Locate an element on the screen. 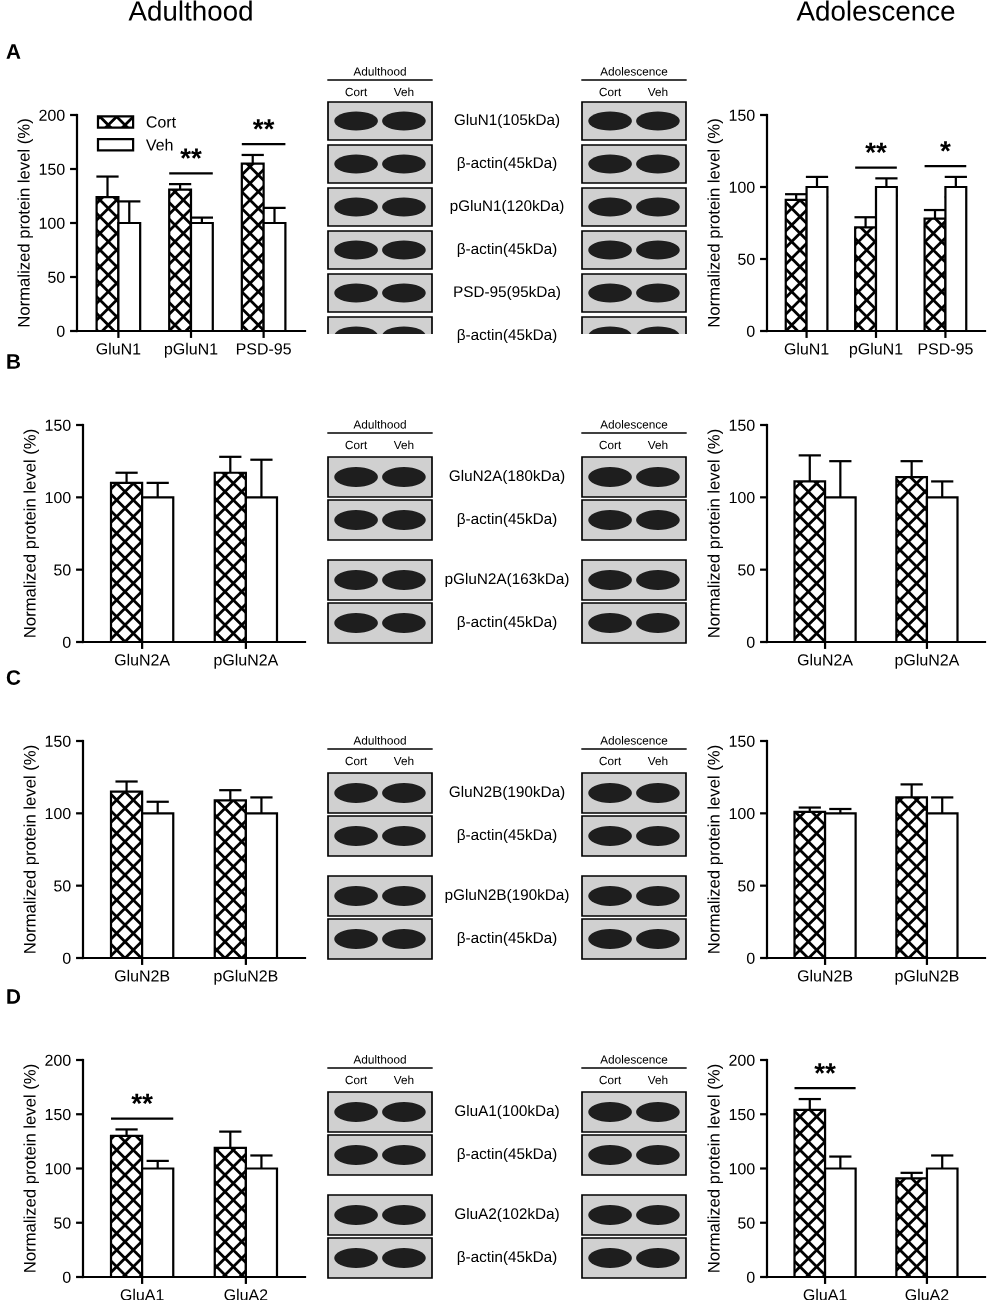 The height and width of the screenshot is (1300, 989). category-label: pGluN2B(190kDa) is located at coordinates (507, 896).